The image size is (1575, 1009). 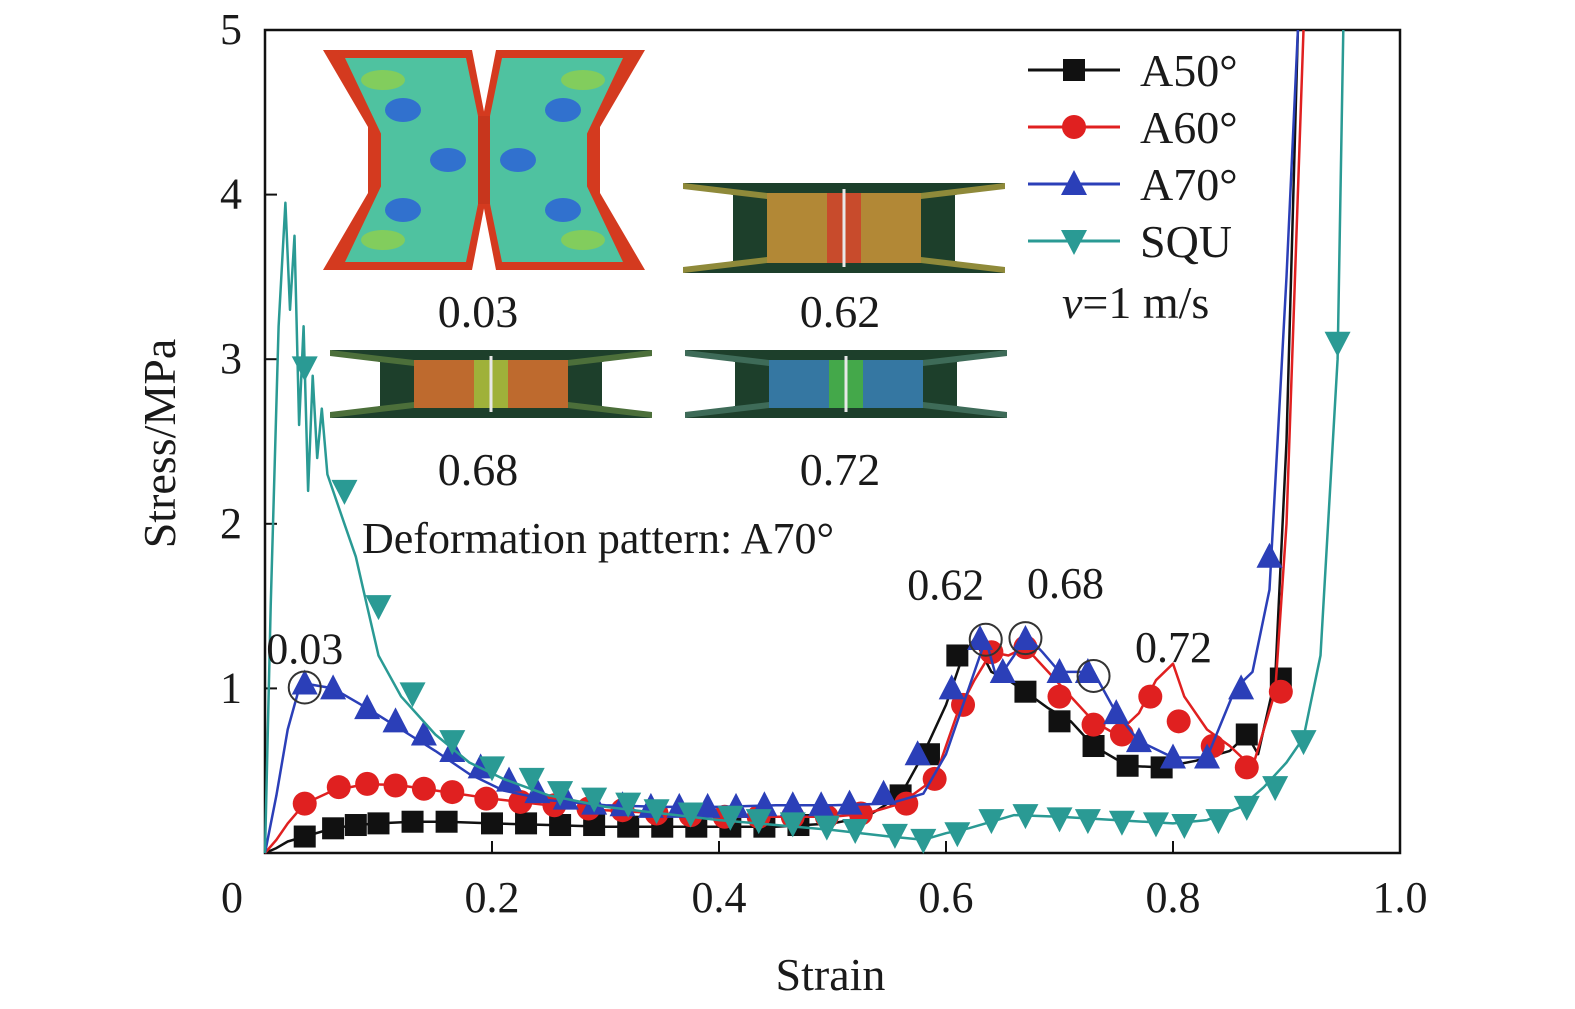 What do you see at coordinates (231, 687) in the screenshot?
I see `y-tick-label: 1` at bounding box center [231, 687].